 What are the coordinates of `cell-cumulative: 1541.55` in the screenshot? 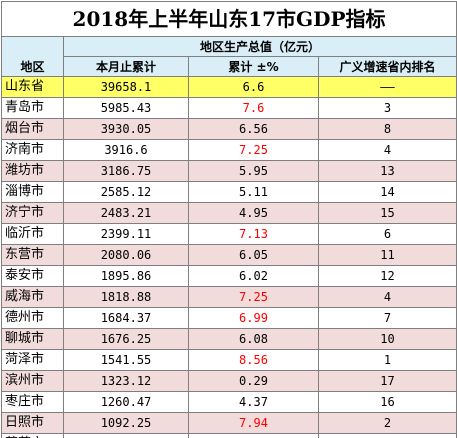 It's located at (126, 360).